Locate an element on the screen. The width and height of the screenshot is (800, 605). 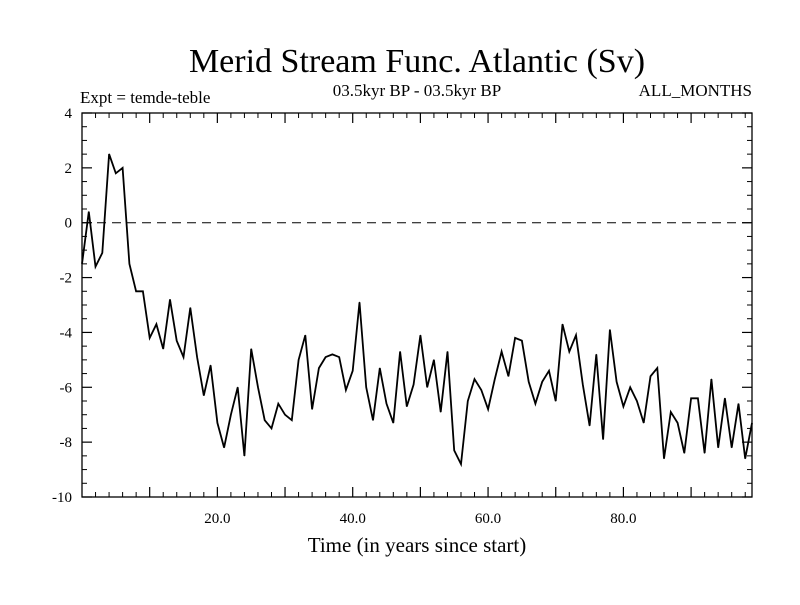
y-tick-label: 2 is located at coordinates (69, 169).